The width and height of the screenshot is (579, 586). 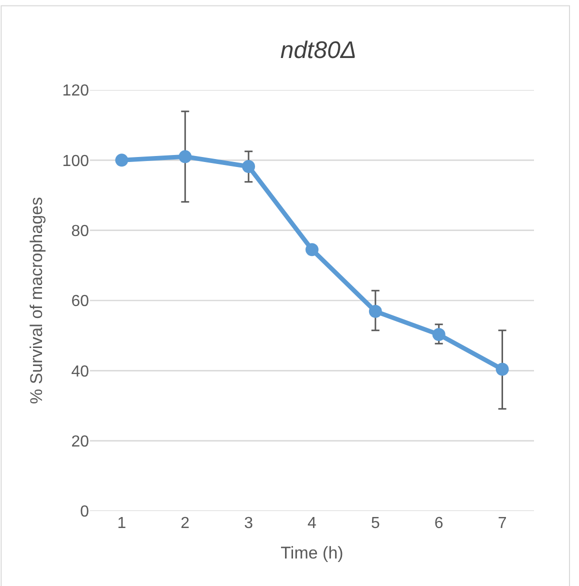 What do you see at coordinates (36, 300) in the screenshot?
I see `y-axis-title: % Survival of macrophages` at bounding box center [36, 300].